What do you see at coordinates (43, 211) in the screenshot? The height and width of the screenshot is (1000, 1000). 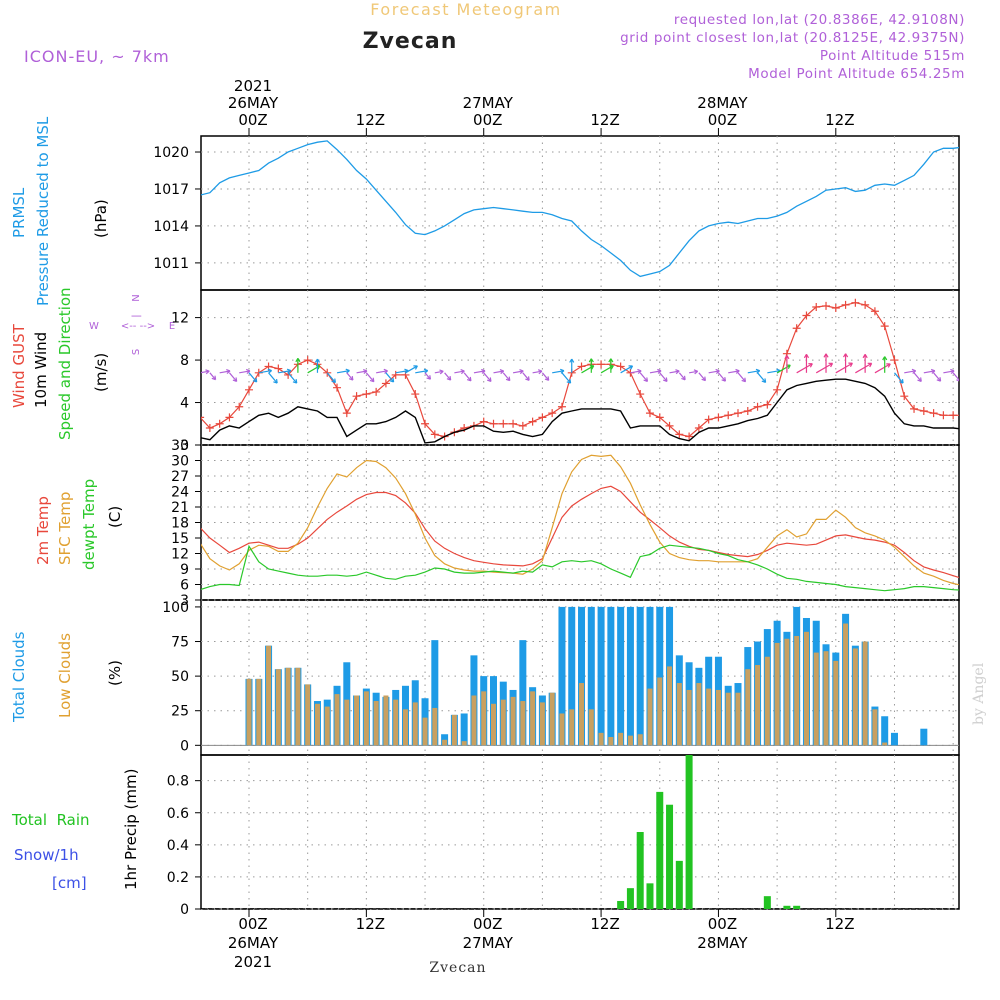 I see `prmsl-sublabel: Pressure Reduced to MSL` at bounding box center [43, 211].